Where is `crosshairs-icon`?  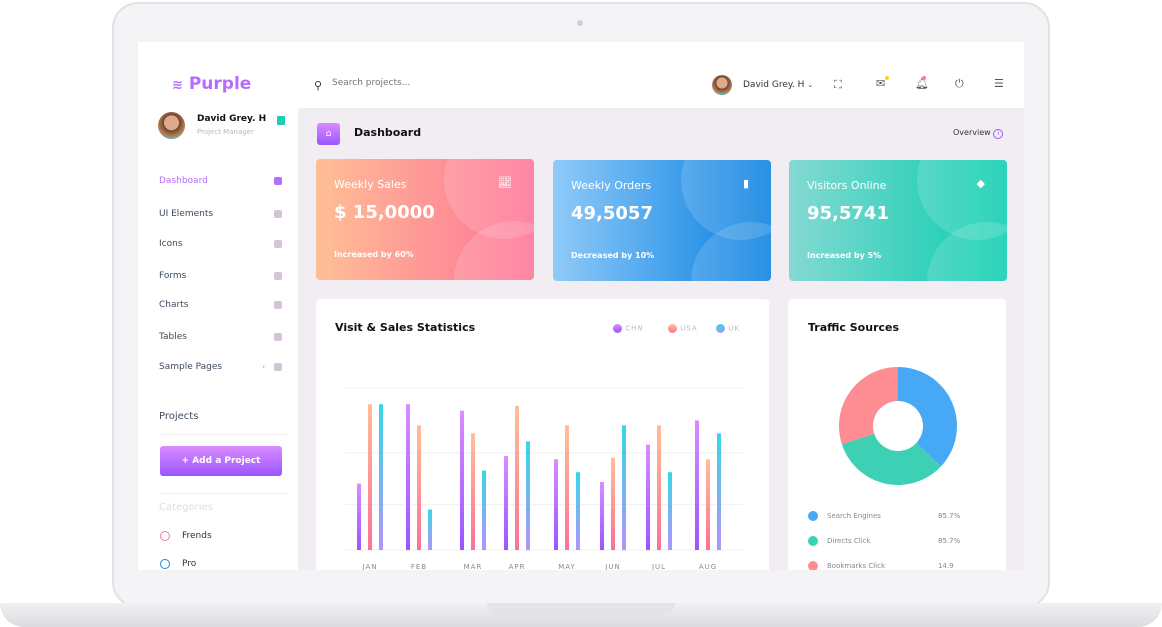
crosshairs-icon is located at coordinates (278, 214).